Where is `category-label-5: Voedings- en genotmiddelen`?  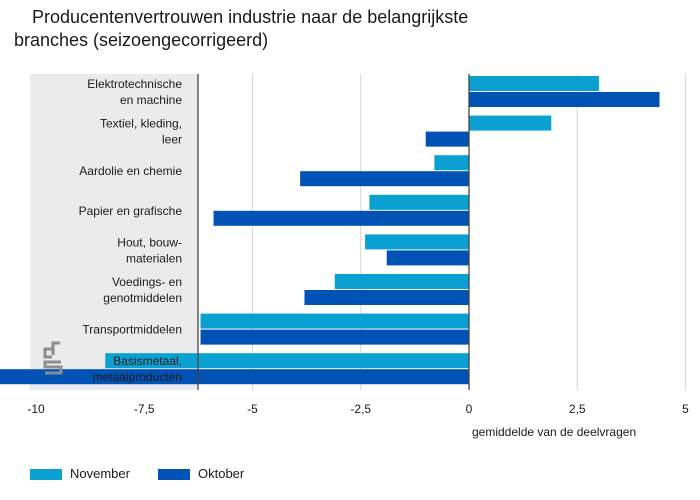 category-label-5: Voedings- en genotmiddelen is located at coordinates (142, 290).